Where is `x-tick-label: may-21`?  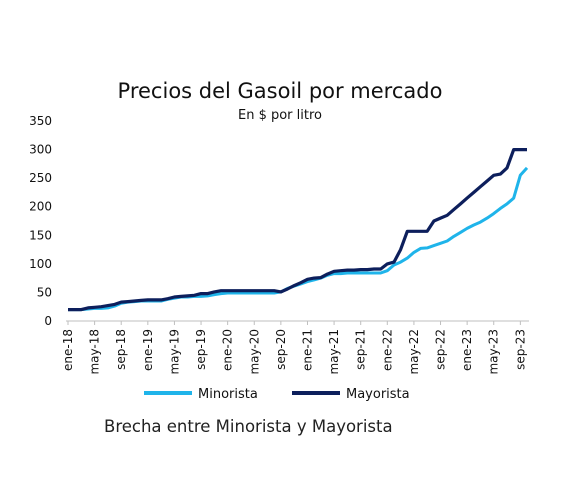 x-tick-label: may-21 is located at coordinates (334, 352).